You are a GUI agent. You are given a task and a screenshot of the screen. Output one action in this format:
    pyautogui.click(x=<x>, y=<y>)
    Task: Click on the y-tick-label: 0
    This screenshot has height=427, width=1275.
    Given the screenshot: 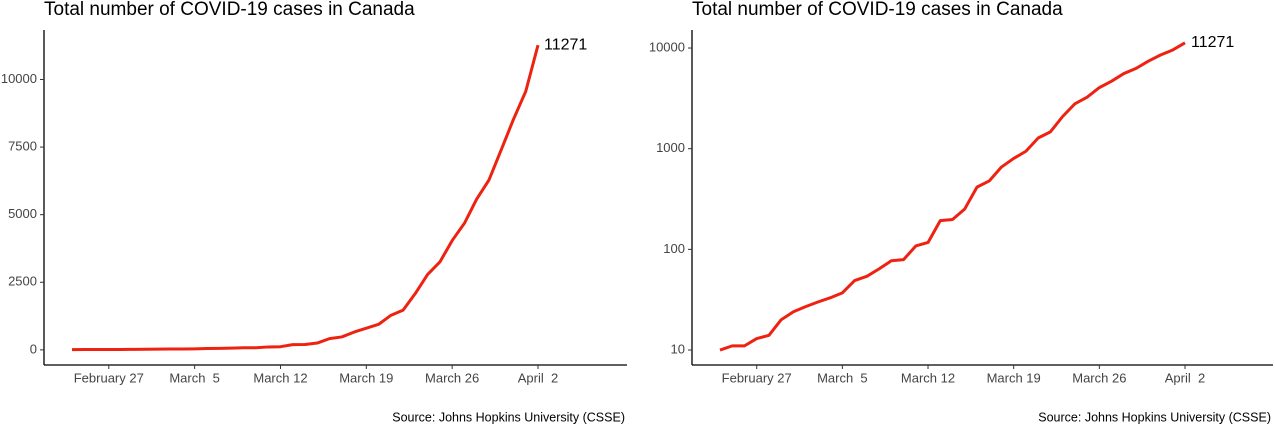 What is the action you would take?
    pyautogui.click(x=33, y=348)
    